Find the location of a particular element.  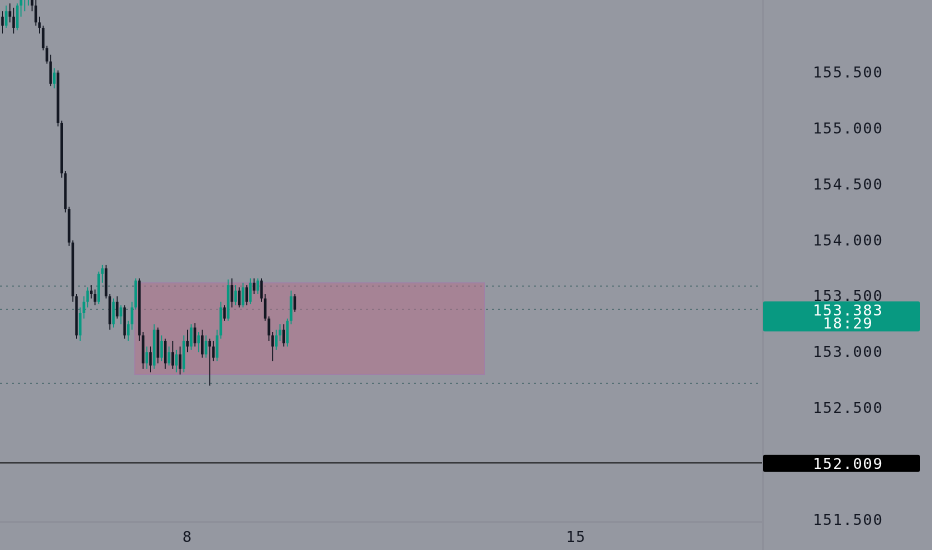

range-box is located at coordinates (309, 328).